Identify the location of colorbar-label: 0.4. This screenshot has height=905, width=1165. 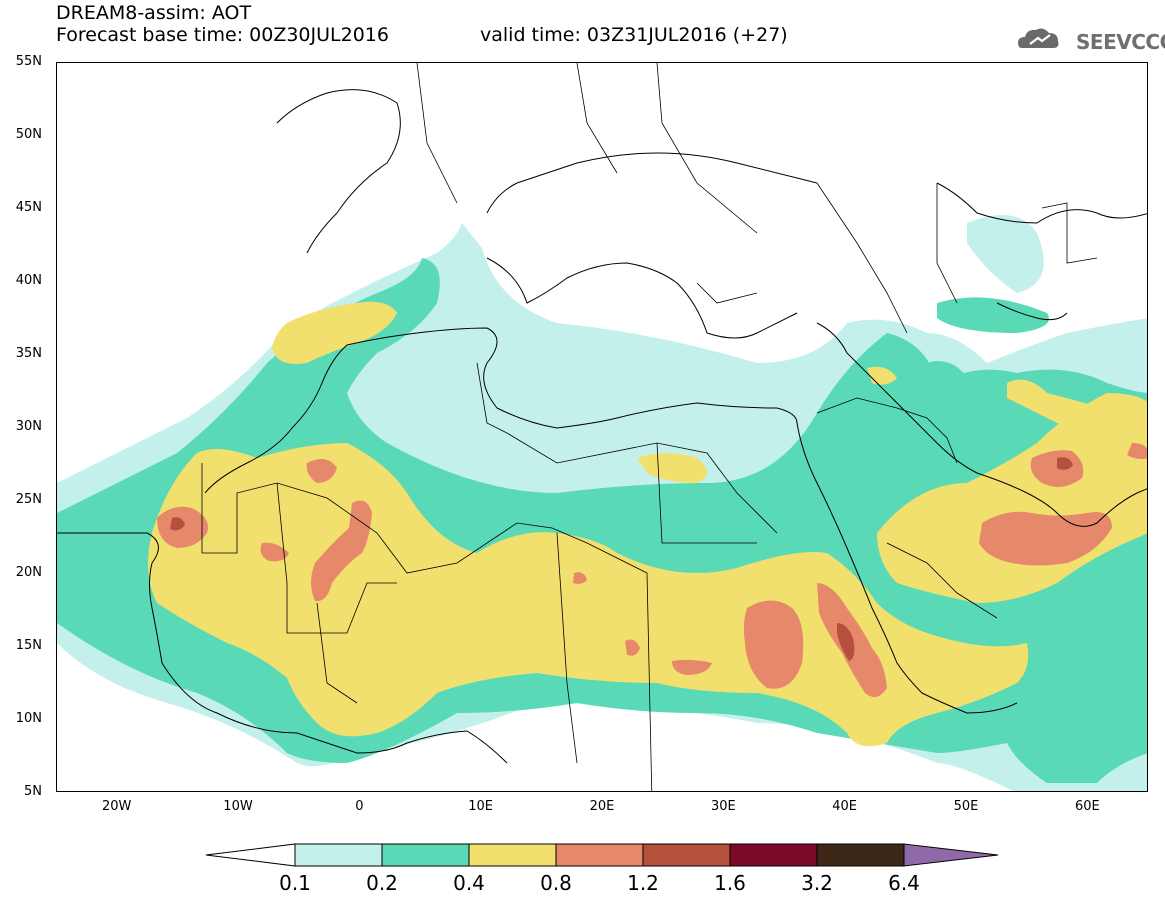
(469, 883).